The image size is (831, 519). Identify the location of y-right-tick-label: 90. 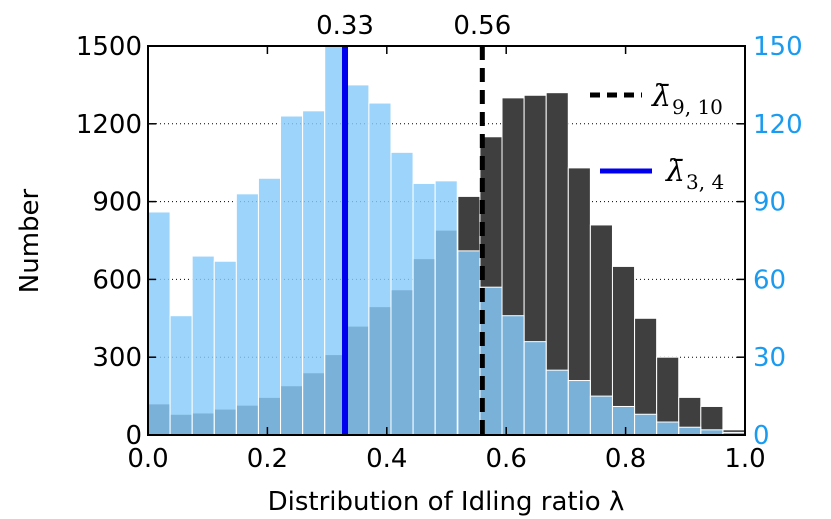
(769, 203).